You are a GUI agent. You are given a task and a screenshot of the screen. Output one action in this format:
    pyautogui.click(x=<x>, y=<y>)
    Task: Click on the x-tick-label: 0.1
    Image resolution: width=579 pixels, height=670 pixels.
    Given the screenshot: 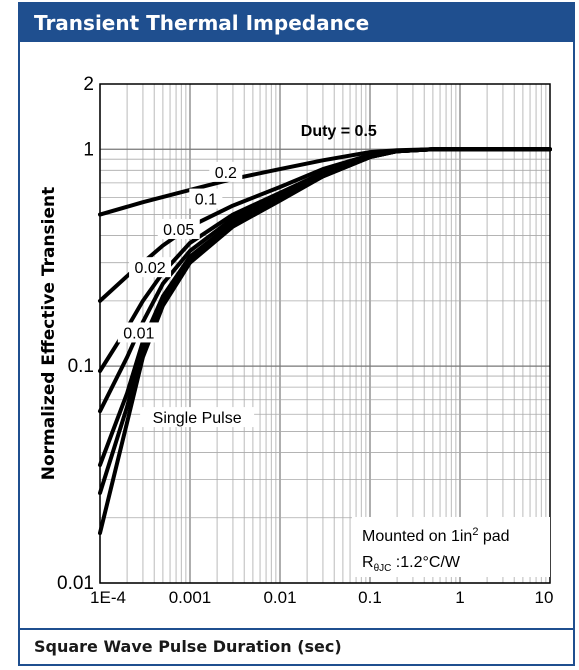 What is the action you would take?
    pyautogui.click(x=370, y=597)
    